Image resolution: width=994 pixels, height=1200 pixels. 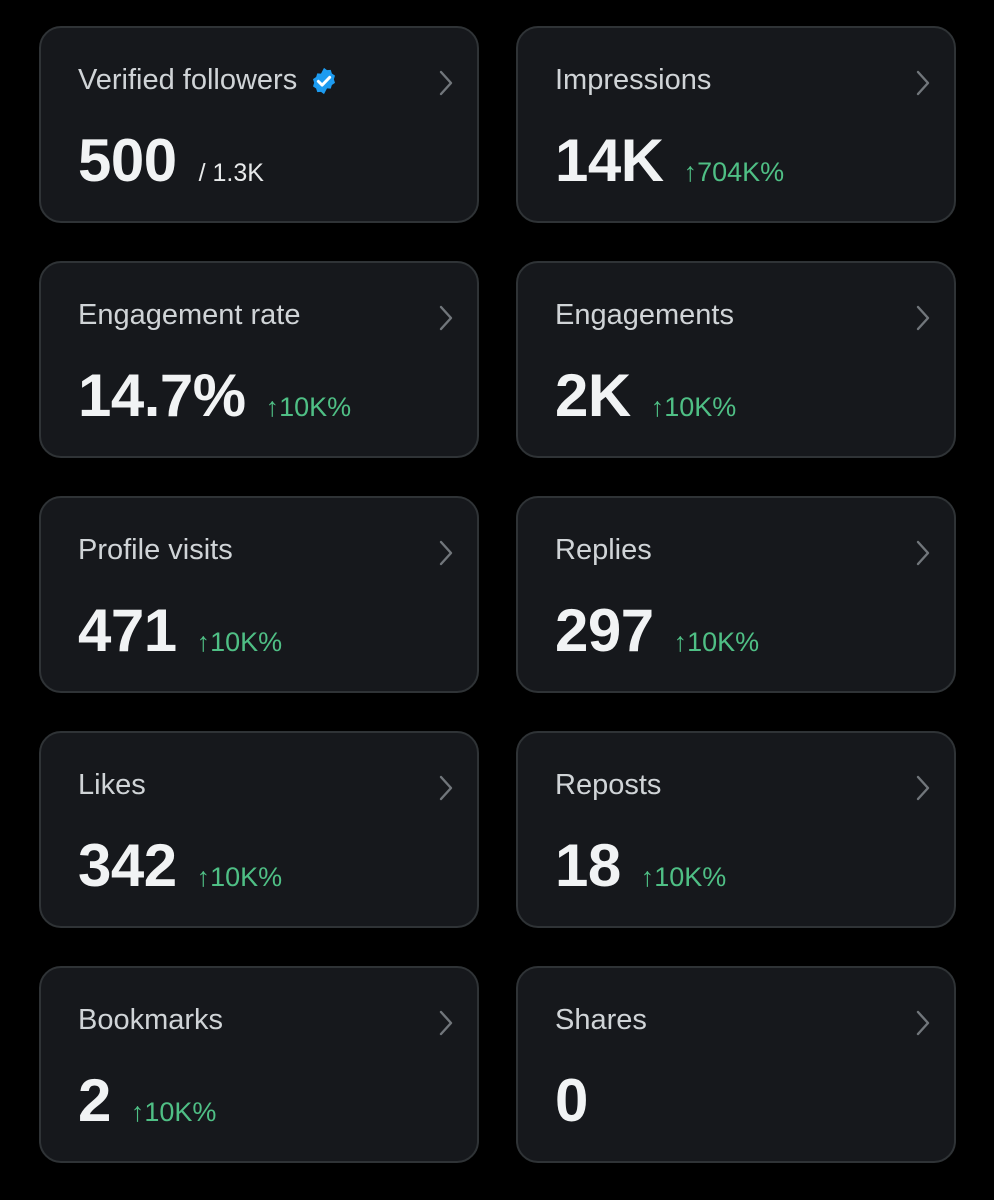 I want to click on stat-label-row: Replies, so click(x=603, y=550).